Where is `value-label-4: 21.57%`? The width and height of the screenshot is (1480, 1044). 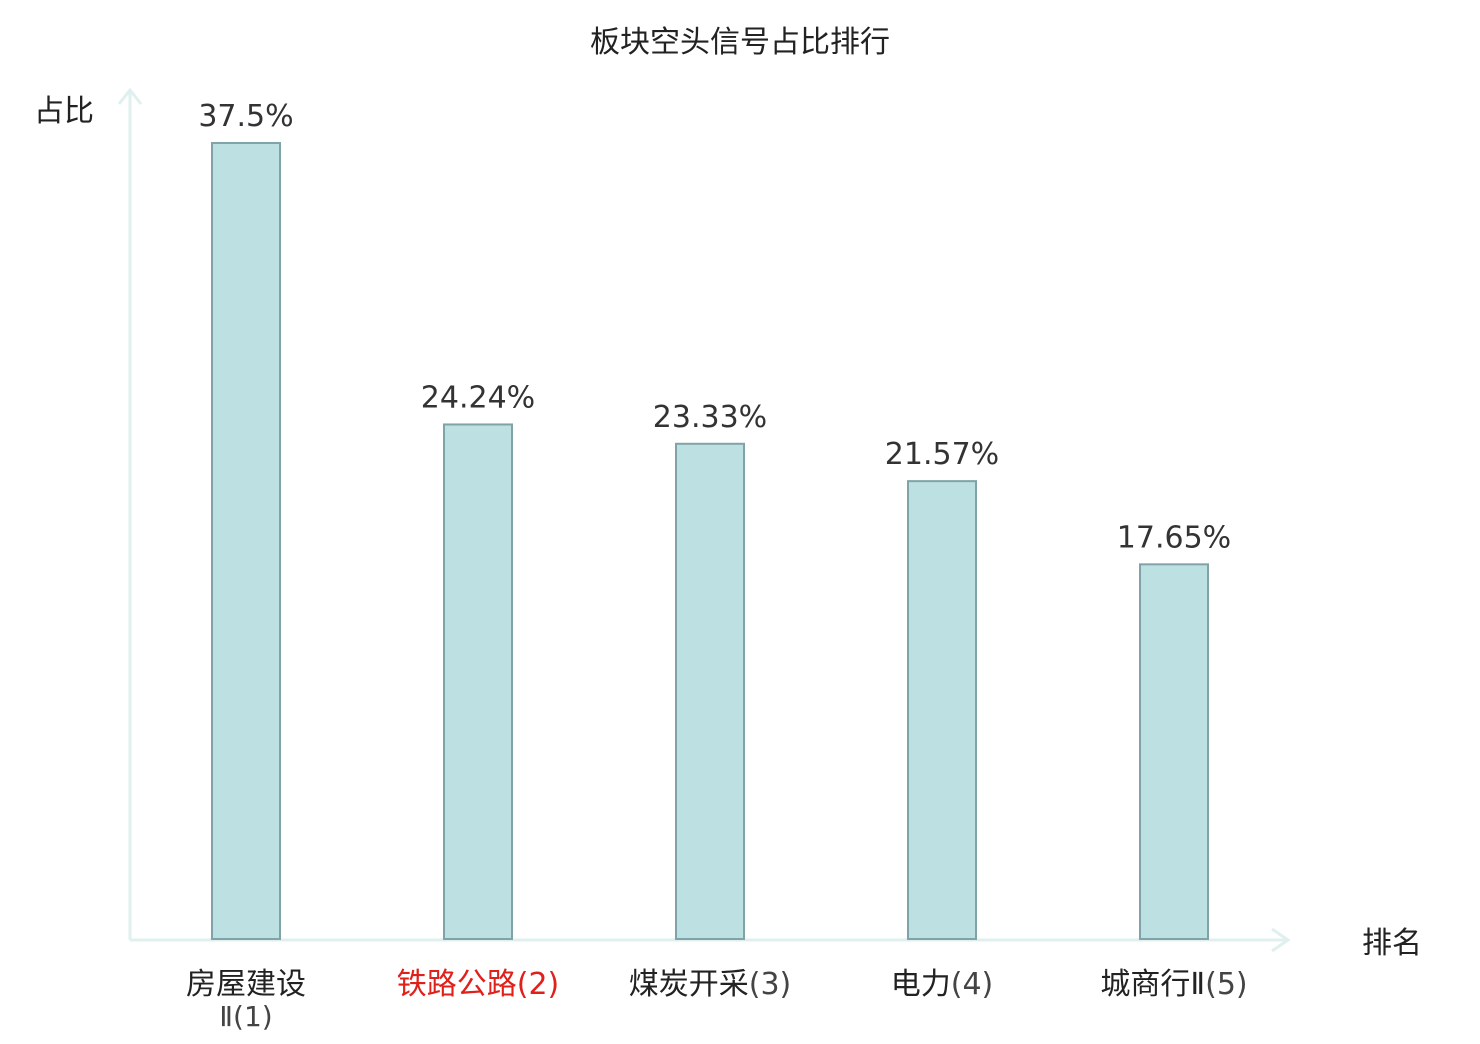 value-label-4: 21.57% is located at coordinates (942, 454).